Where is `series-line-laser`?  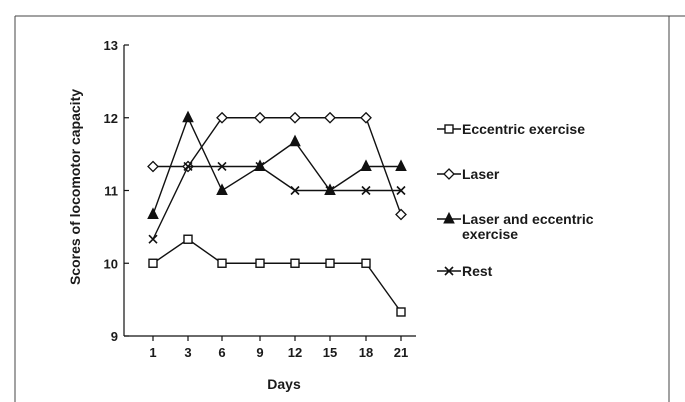 series-line-laser is located at coordinates (277, 166).